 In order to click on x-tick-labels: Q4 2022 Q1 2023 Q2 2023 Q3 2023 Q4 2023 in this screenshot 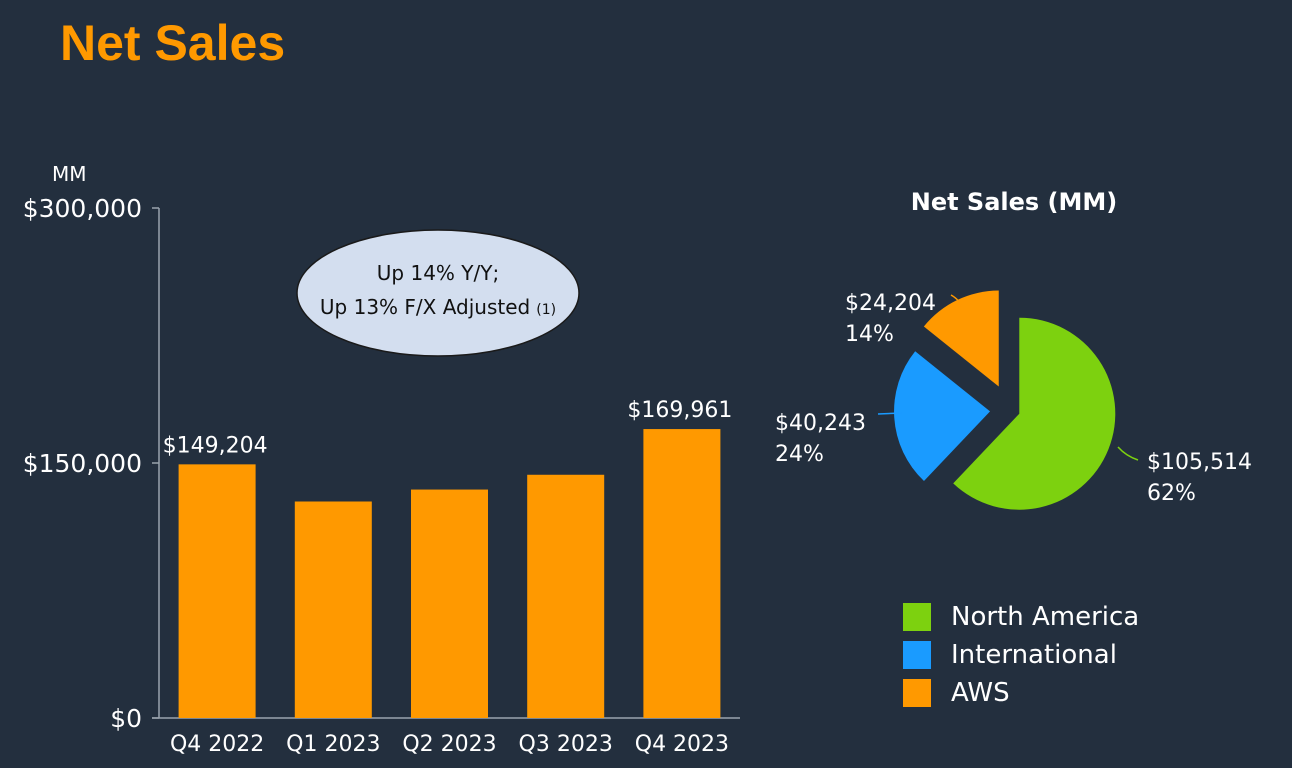, I will do `click(449, 744)`.